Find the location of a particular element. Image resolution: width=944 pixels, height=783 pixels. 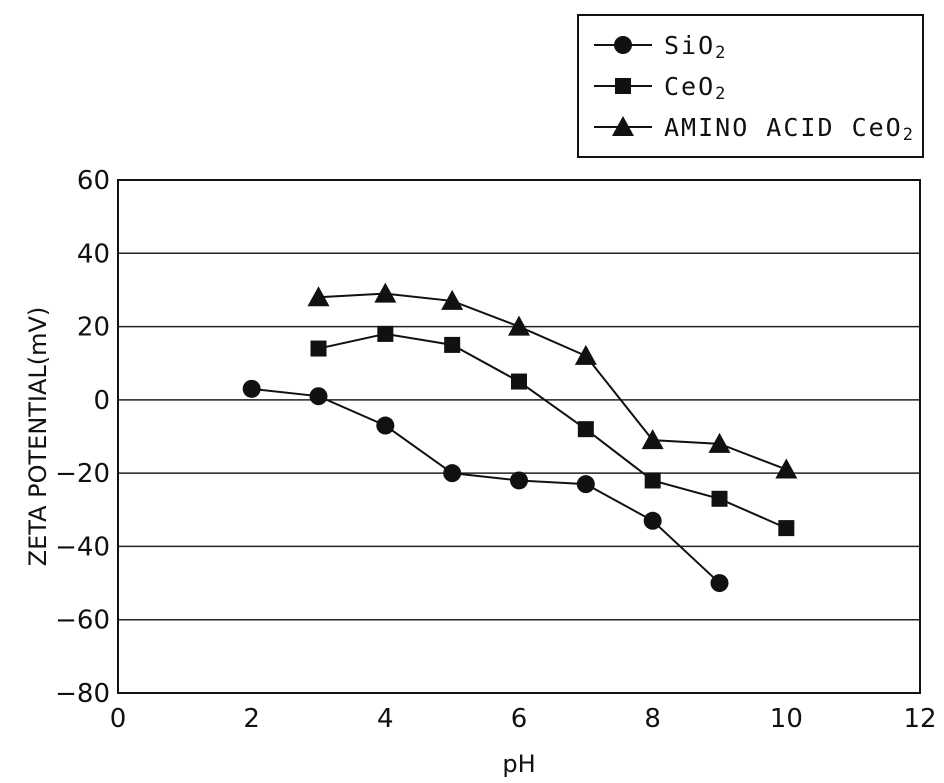

x-tick-label: 4 is located at coordinates (385, 719).